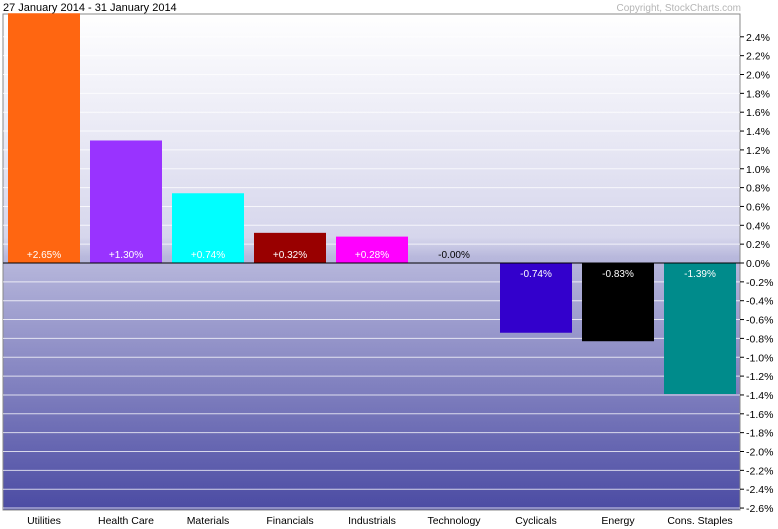 The image size is (778, 529). Describe the element at coordinates (758, 170) in the screenshot. I see `y-tick-label: 1.0%` at that location.